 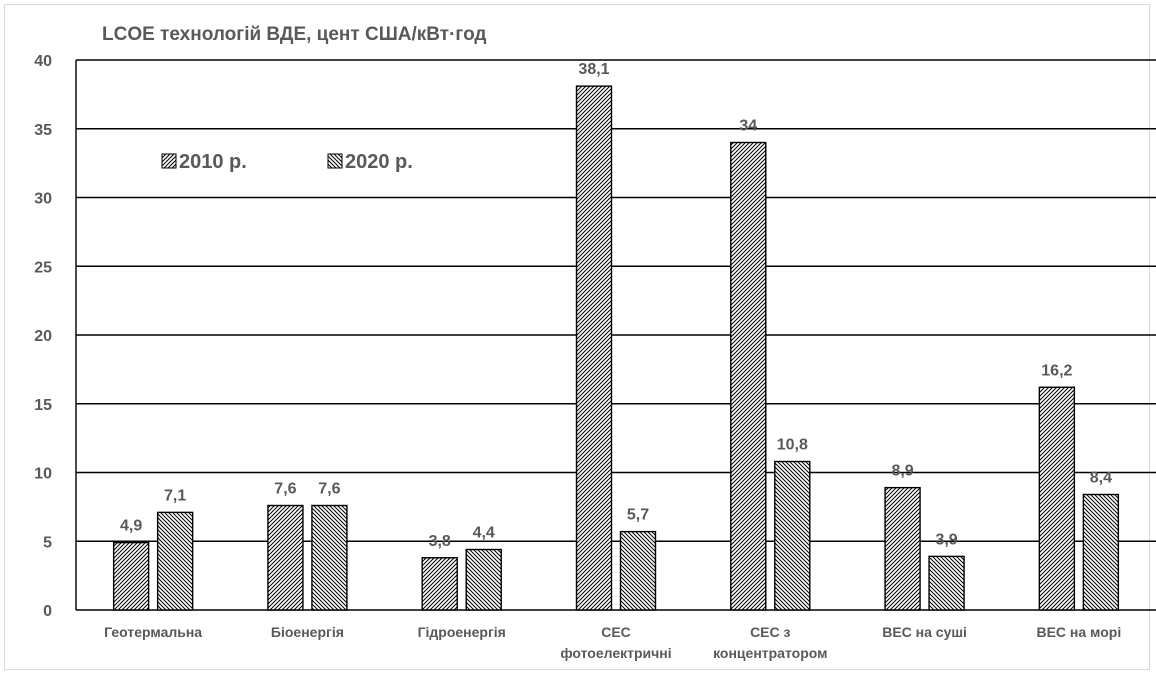 What do you see at coordinates (616, 632) in the screenshot?
I see `x-tick-label: СЕС` at bounding box center [616, 632].